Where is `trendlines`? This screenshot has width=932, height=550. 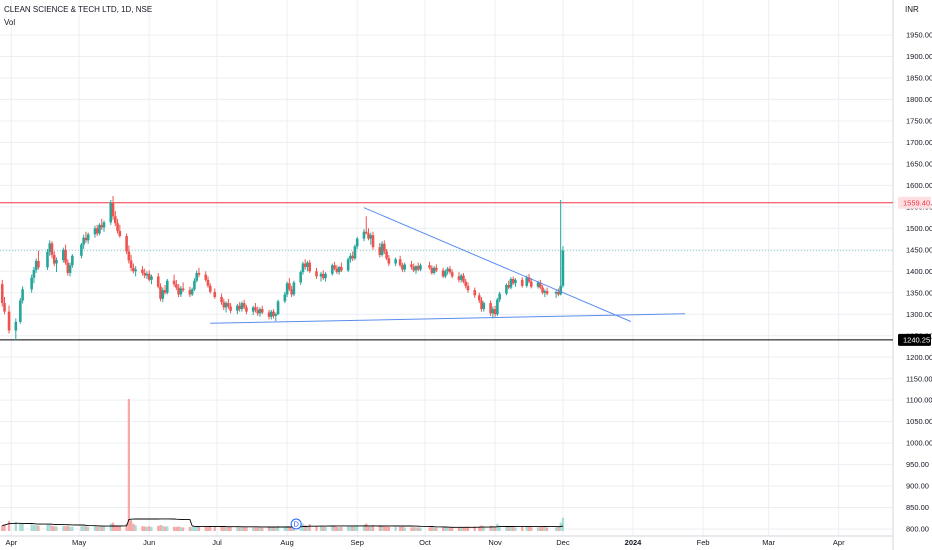
trendlines is located at coordinates (448, 265).